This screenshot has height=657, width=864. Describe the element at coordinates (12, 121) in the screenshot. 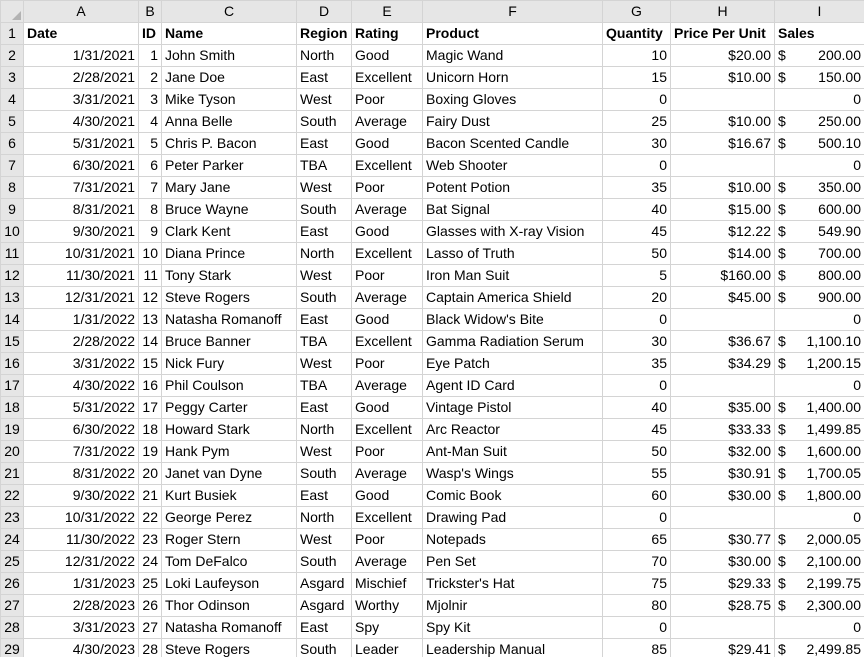

I see `row-header: 5` at that location.